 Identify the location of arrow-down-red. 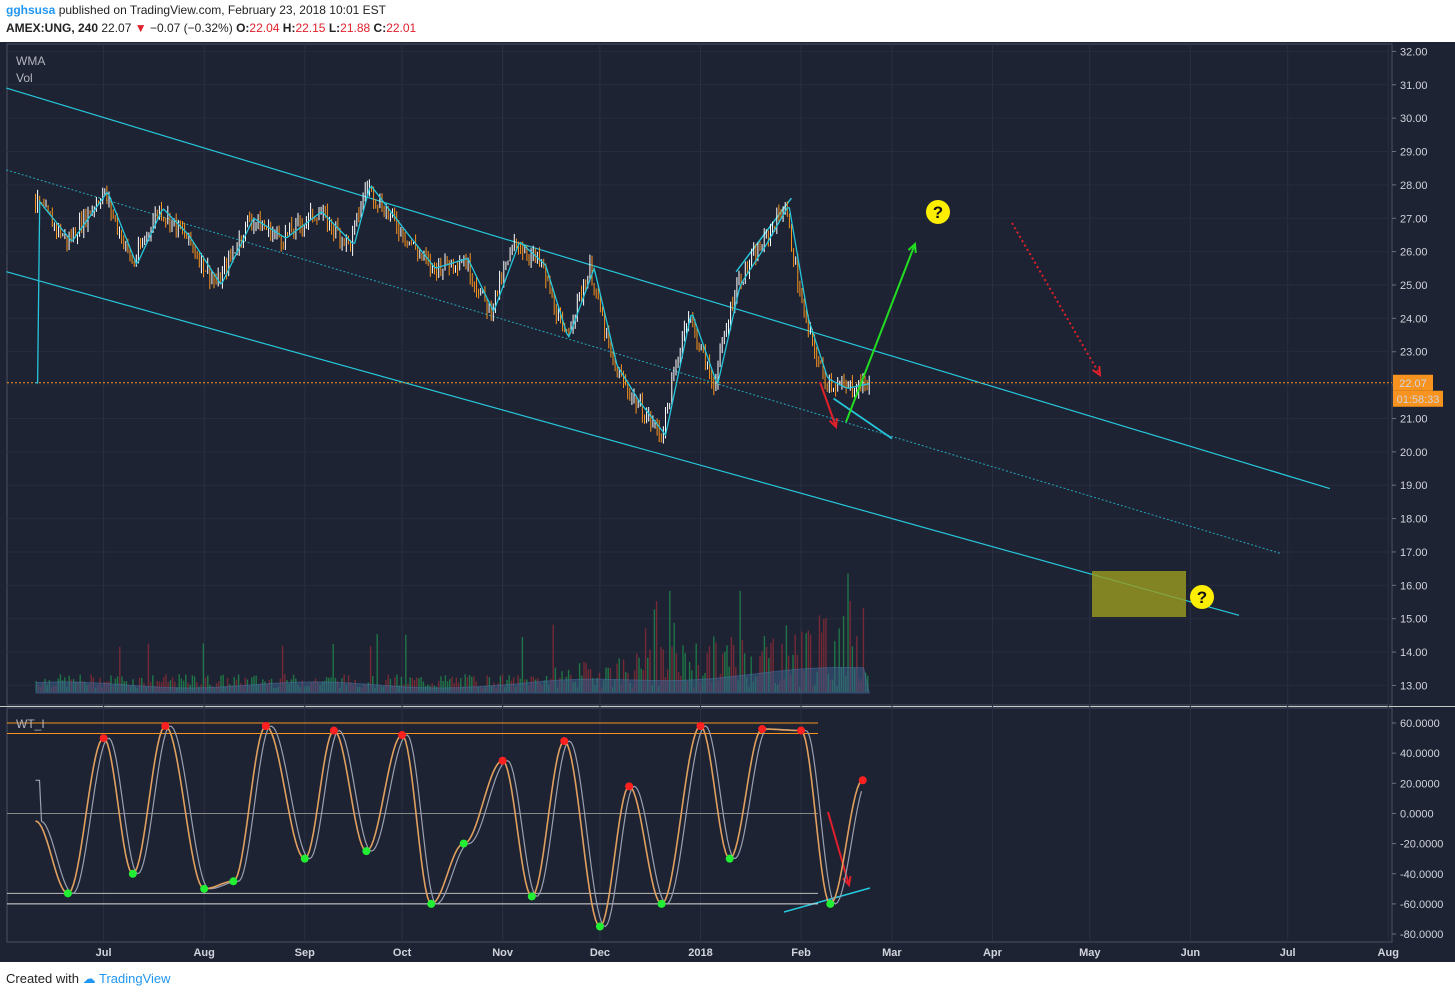
(828, 404).